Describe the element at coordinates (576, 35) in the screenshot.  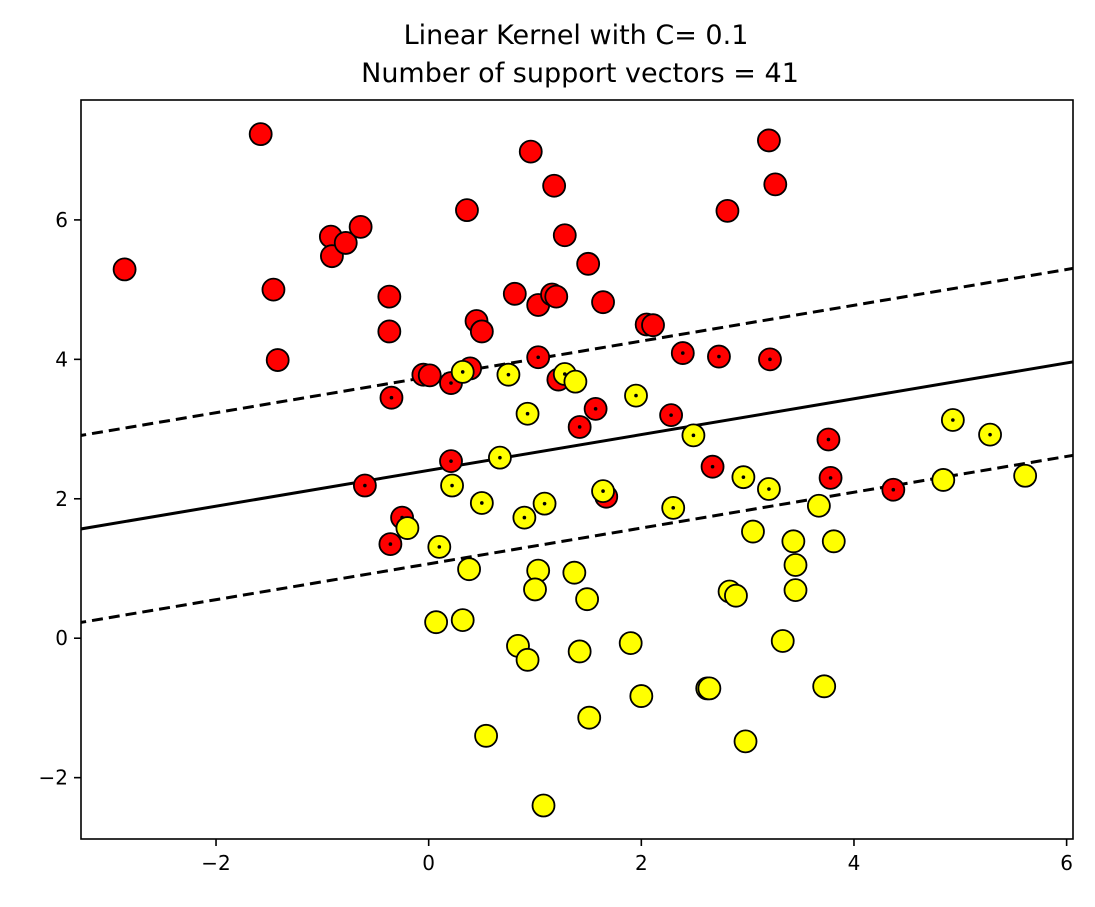
I see `chart-title: Linear Kernel with C= 0.1` at that location.